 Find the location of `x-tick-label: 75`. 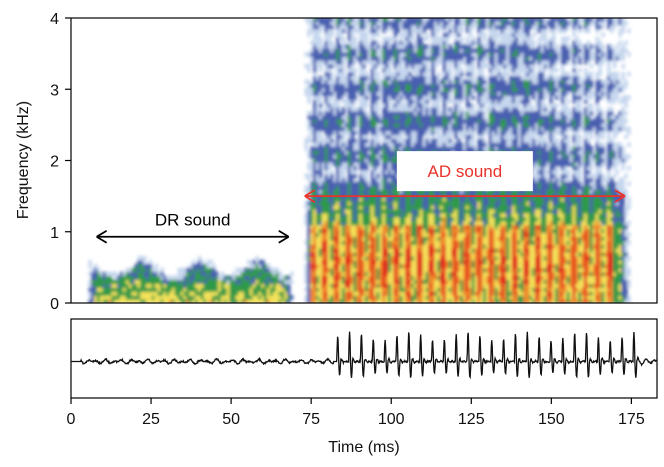

x-tick-label: 75 is located at coordinates (311, 419).